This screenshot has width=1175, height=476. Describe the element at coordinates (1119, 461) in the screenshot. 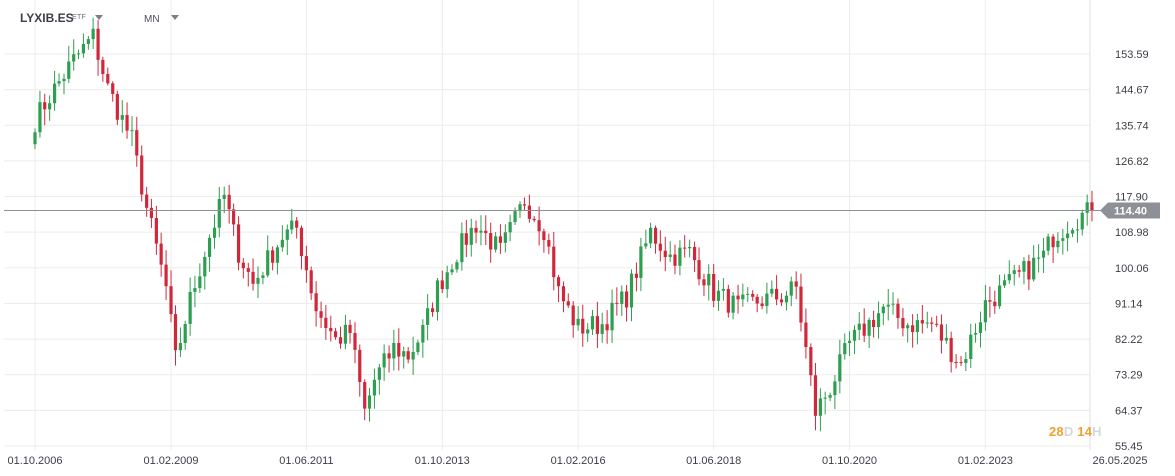

I see `x-tick-label: 26.05.2025` at that location.